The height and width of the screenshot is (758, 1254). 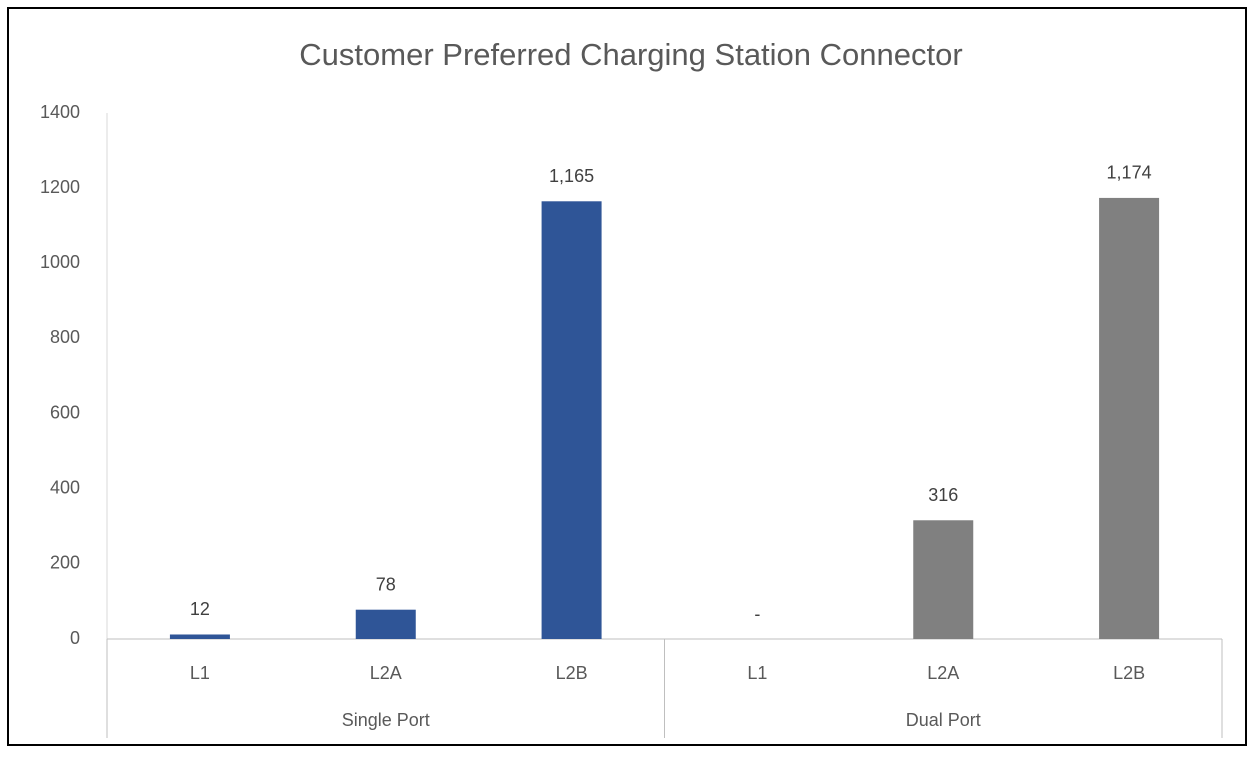 I want to click on data-label: -, so click(x=757, y=614).